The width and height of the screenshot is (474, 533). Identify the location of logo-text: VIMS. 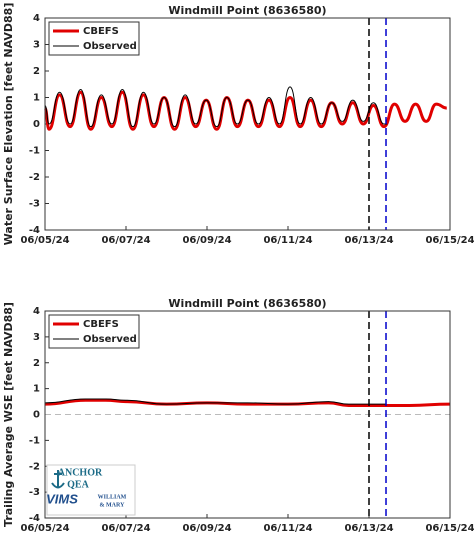
(62, 498).